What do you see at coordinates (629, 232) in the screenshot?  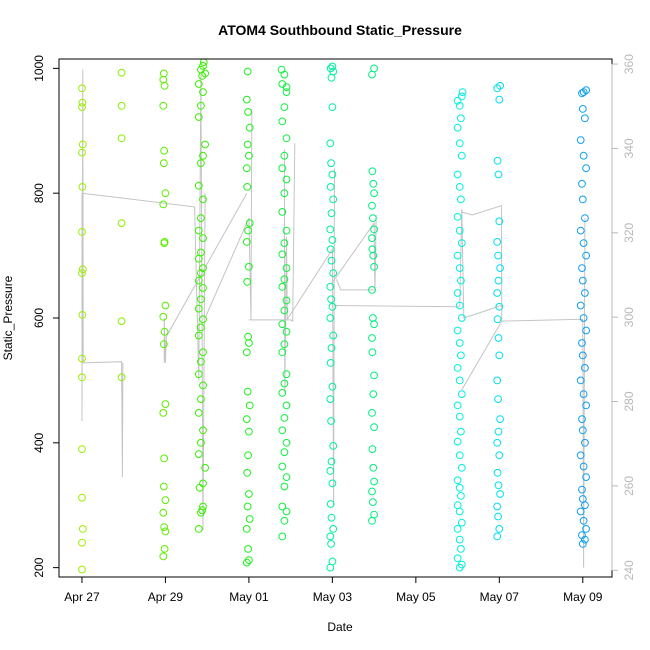 I see `y2-tick-label: 320` at bounding box center [629, 232].